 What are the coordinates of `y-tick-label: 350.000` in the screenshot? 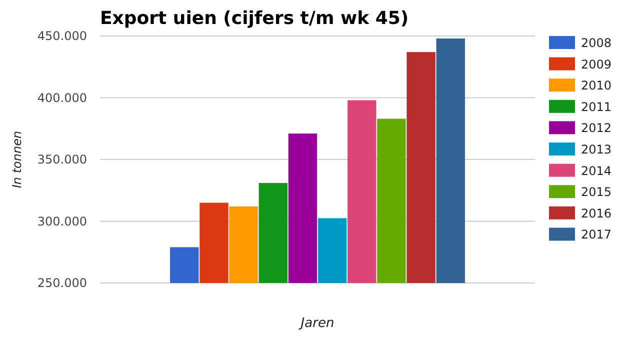 It's located at (62, 159).